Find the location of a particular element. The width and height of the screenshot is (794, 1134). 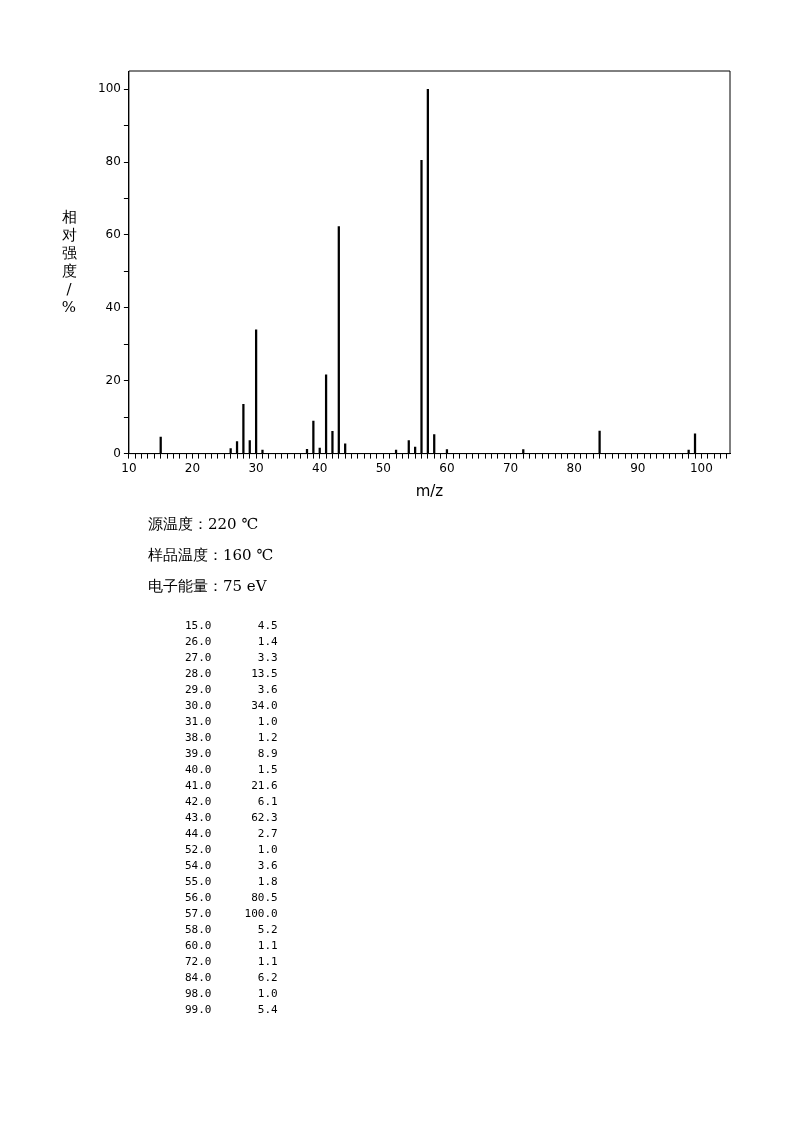

text: 54.0 3.6 is located at coordinates (232, 866).